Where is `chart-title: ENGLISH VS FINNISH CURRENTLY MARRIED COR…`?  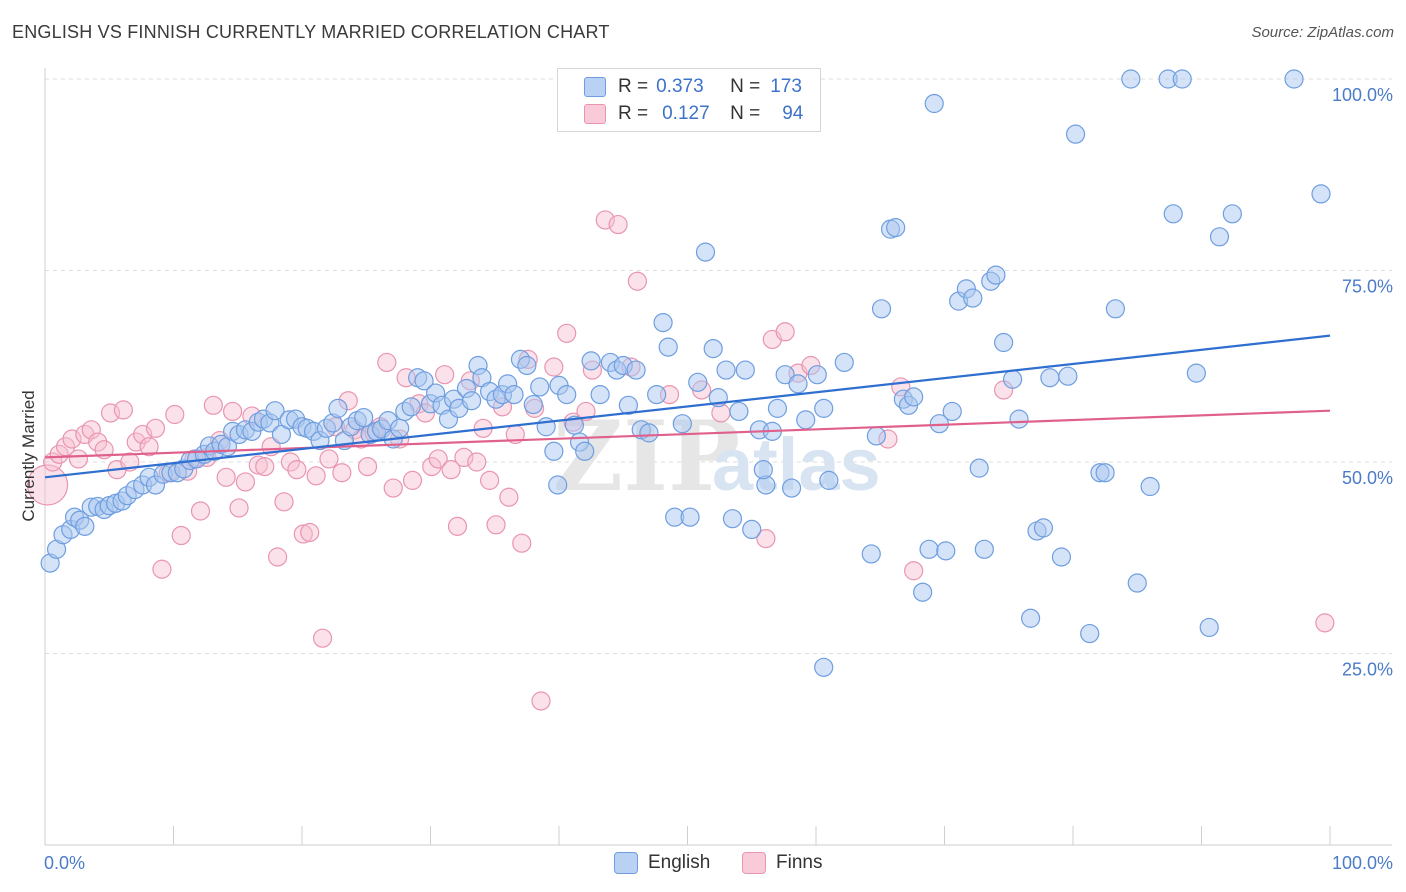
chart-title: ENGLISH VS FINNISH CURRENTLY MARRIED COR… is located at coordinates (311, 32).